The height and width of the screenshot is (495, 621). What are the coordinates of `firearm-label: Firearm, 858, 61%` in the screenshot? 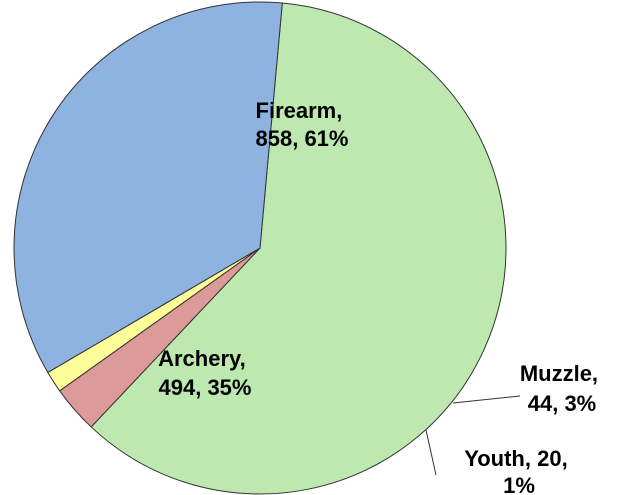 It's located at (302, 124).